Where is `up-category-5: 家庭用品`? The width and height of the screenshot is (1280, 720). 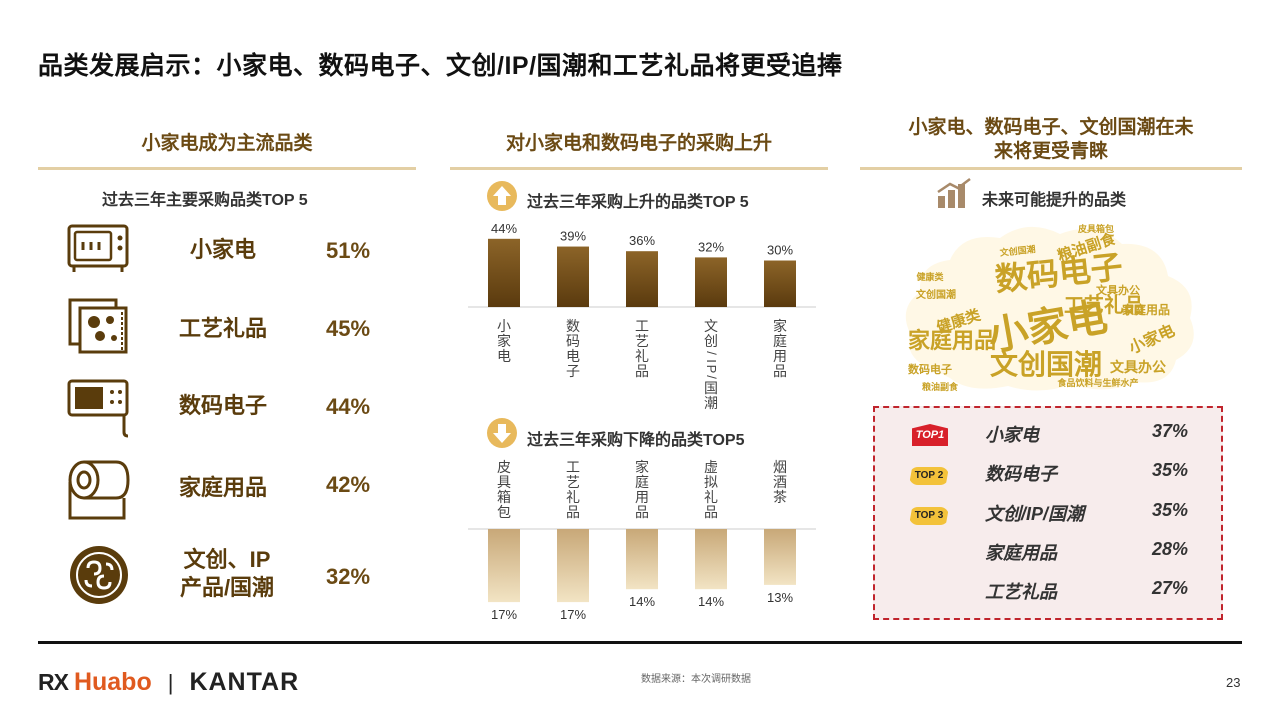 up-category-5: 家庭用品 is located at coordinates (780, 348).